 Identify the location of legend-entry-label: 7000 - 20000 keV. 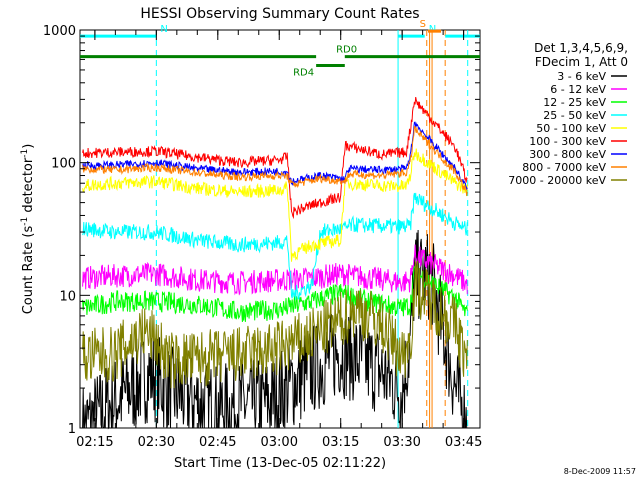
(557, 180).